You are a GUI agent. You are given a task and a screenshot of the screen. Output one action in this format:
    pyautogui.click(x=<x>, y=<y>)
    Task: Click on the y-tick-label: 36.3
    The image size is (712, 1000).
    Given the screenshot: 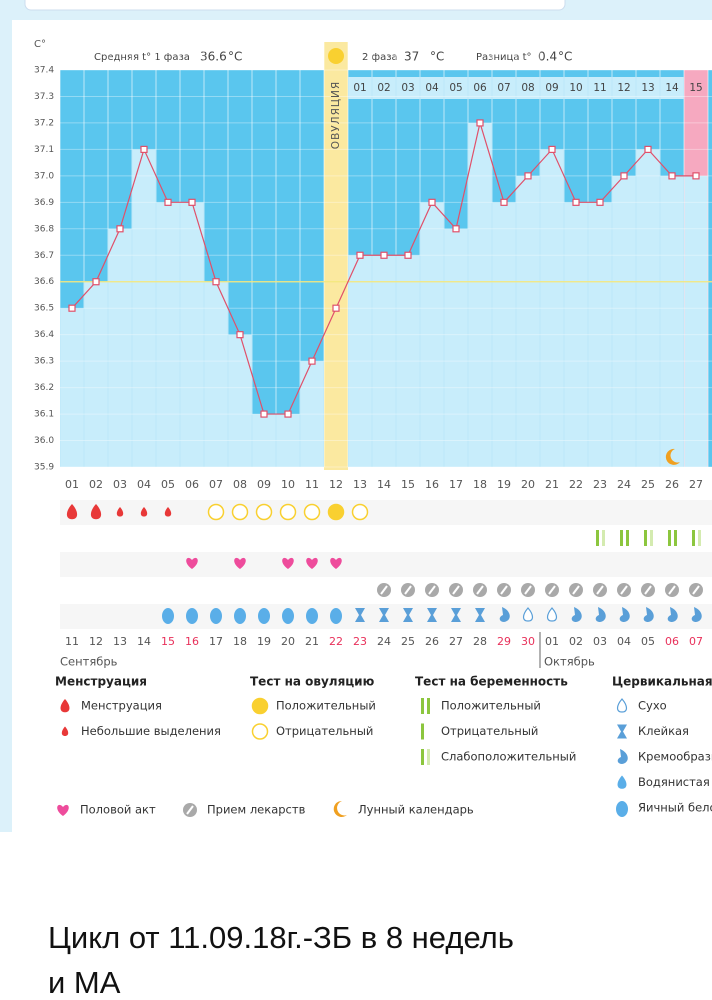 What is the action you would take?
    pyautogui.click(x=44, y=362)
    